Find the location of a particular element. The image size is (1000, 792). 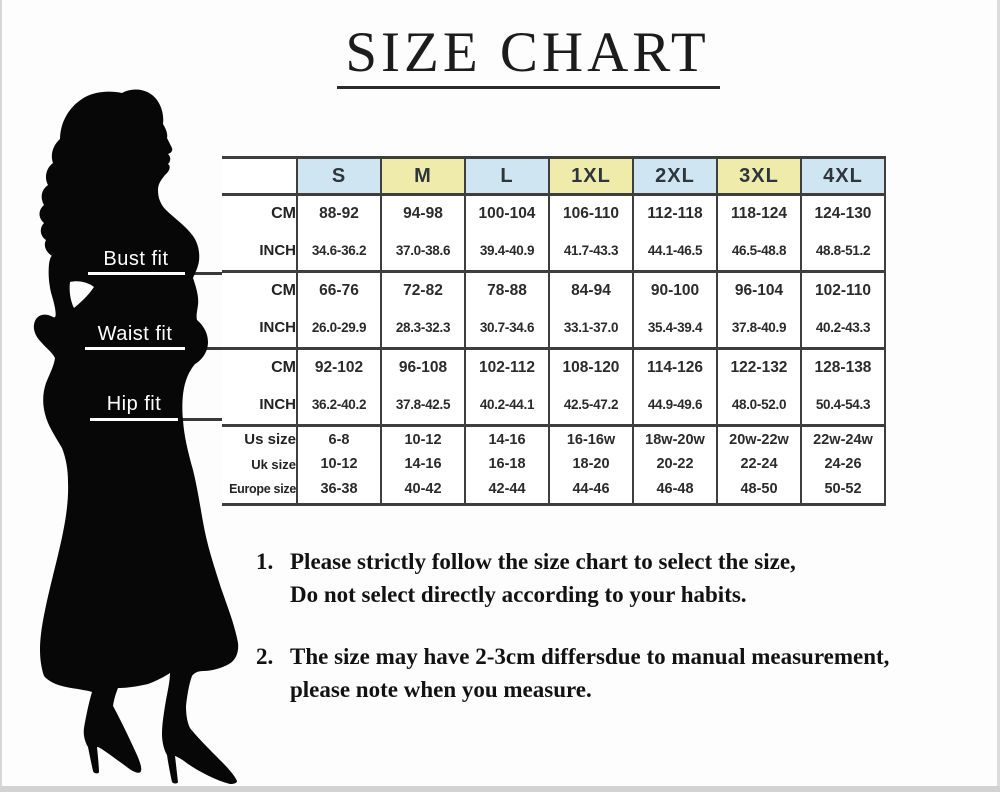

cell-s1-r0-c3: 84-94 is located at coordinates (590, 289).